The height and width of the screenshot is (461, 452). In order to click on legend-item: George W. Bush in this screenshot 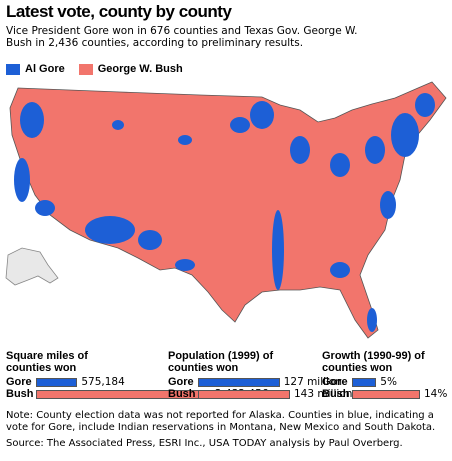, I will do `click(130, 69)`.